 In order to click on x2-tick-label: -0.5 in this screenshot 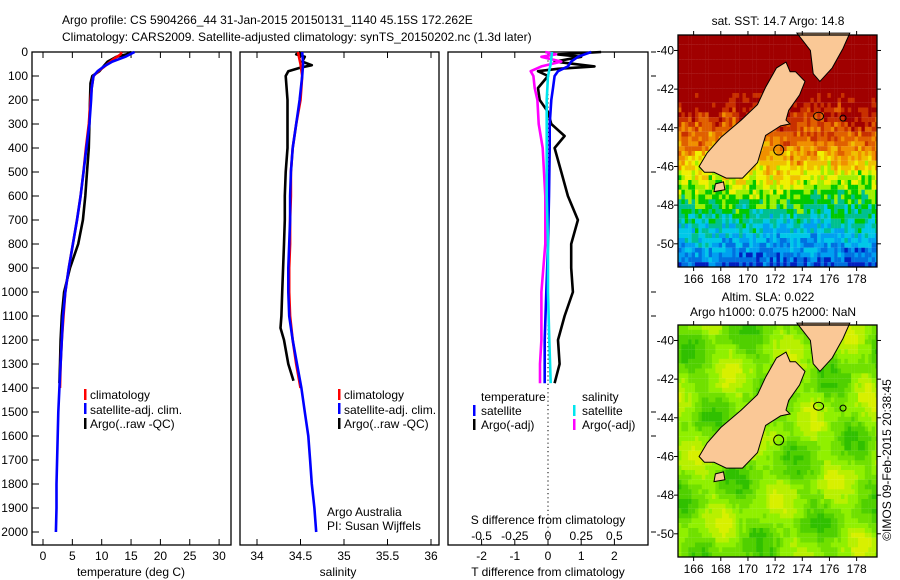, I will do `click(481, 536)`.